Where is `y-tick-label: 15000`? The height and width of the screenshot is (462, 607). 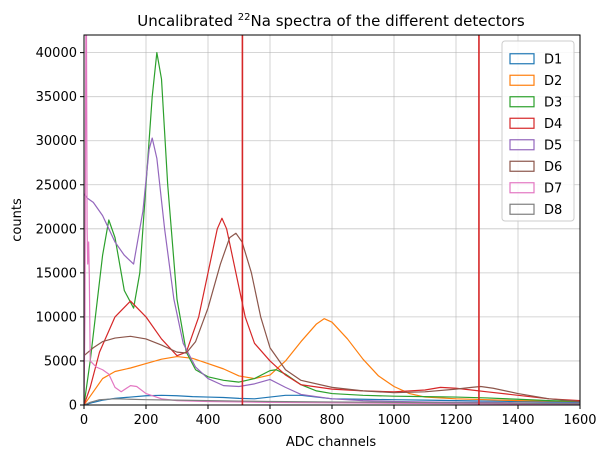
y-tick-label: 15000 is located at coordinates (56, 273).